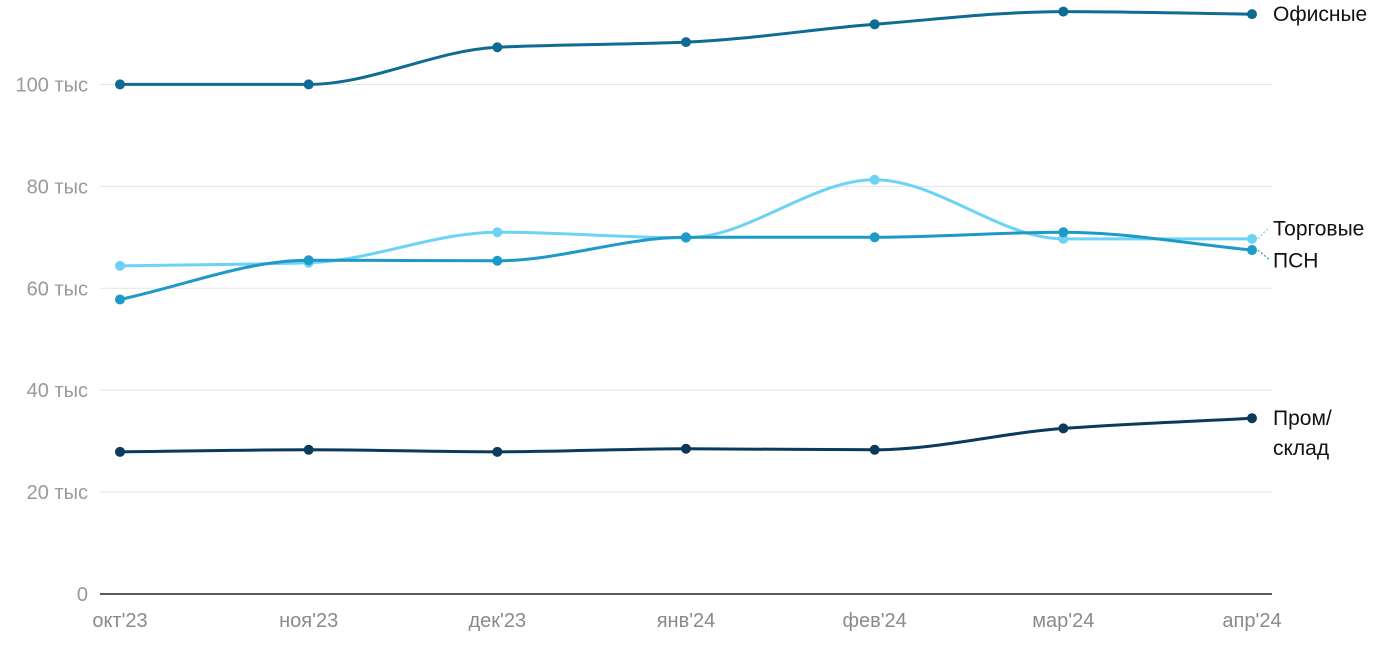 The image size is (1400, 650). What do you see at coordinates (52, 340) in the screenshot?
I see `y-axis-ticks: 0 20 тыс 40 тыс 60 тыс 80 тыс 100 тыс` at bounding box center [52, 340].